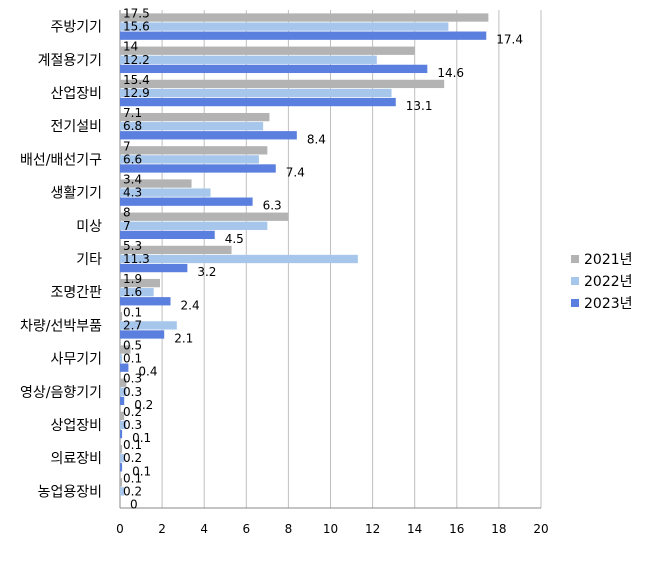  Describe the element at coordinates (70, 61) in the screenshot. I see `category-label: 계절용기기` at that location.